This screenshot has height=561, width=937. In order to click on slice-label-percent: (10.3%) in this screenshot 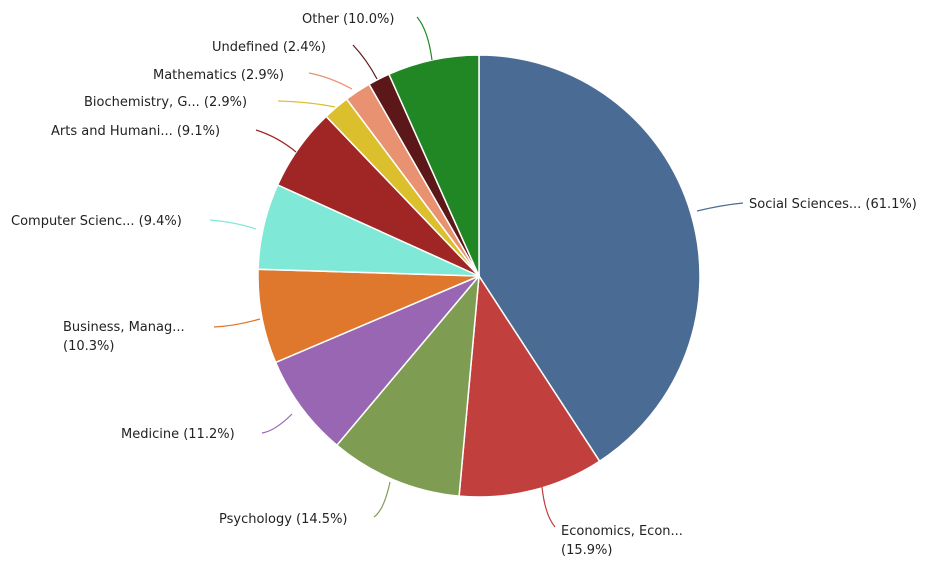, I will do `click(88, 346)`.